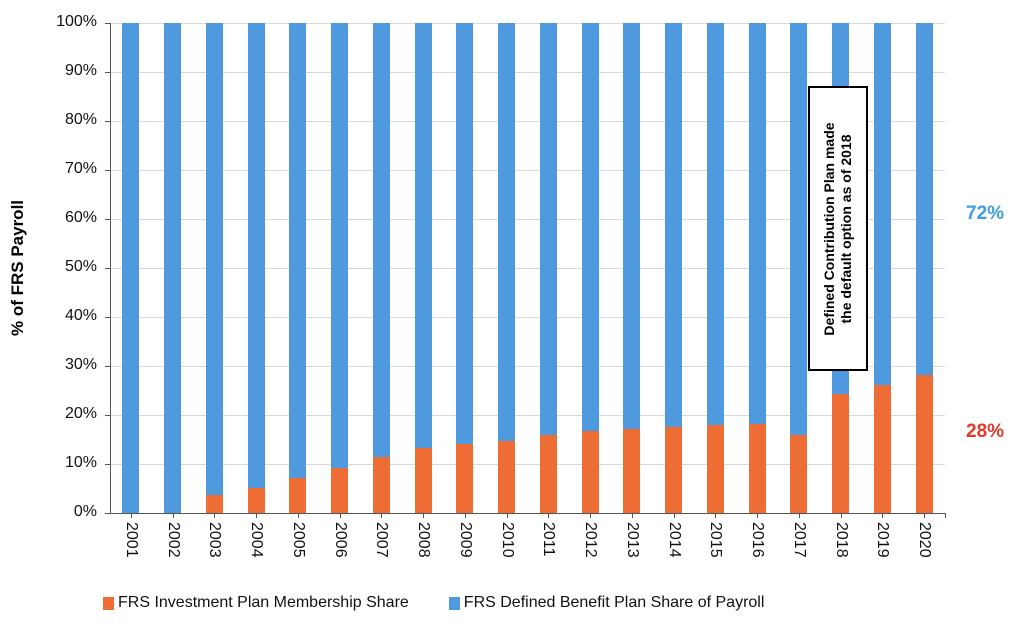 The height and width of the screenshot is (628, 1024). Describe the element at coordinates (882, 540) in the screenshot. I see `x-tick-label: 2019` at that location.